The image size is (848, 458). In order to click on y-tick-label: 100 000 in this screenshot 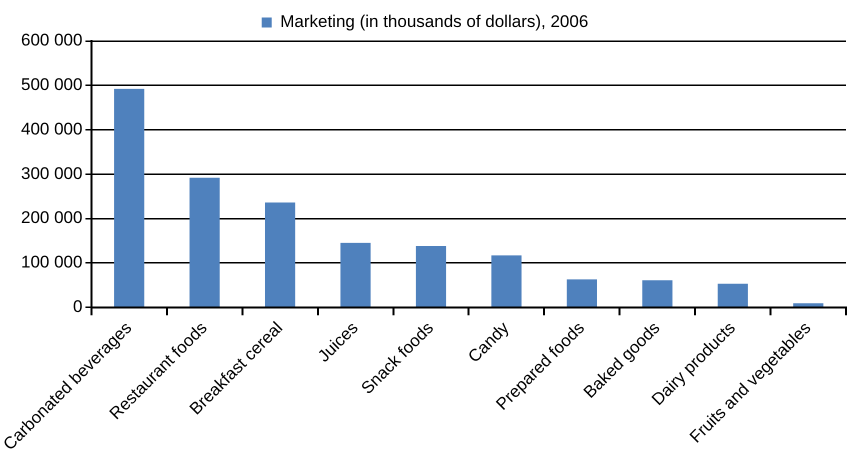, I will do `click(51, 262)`.